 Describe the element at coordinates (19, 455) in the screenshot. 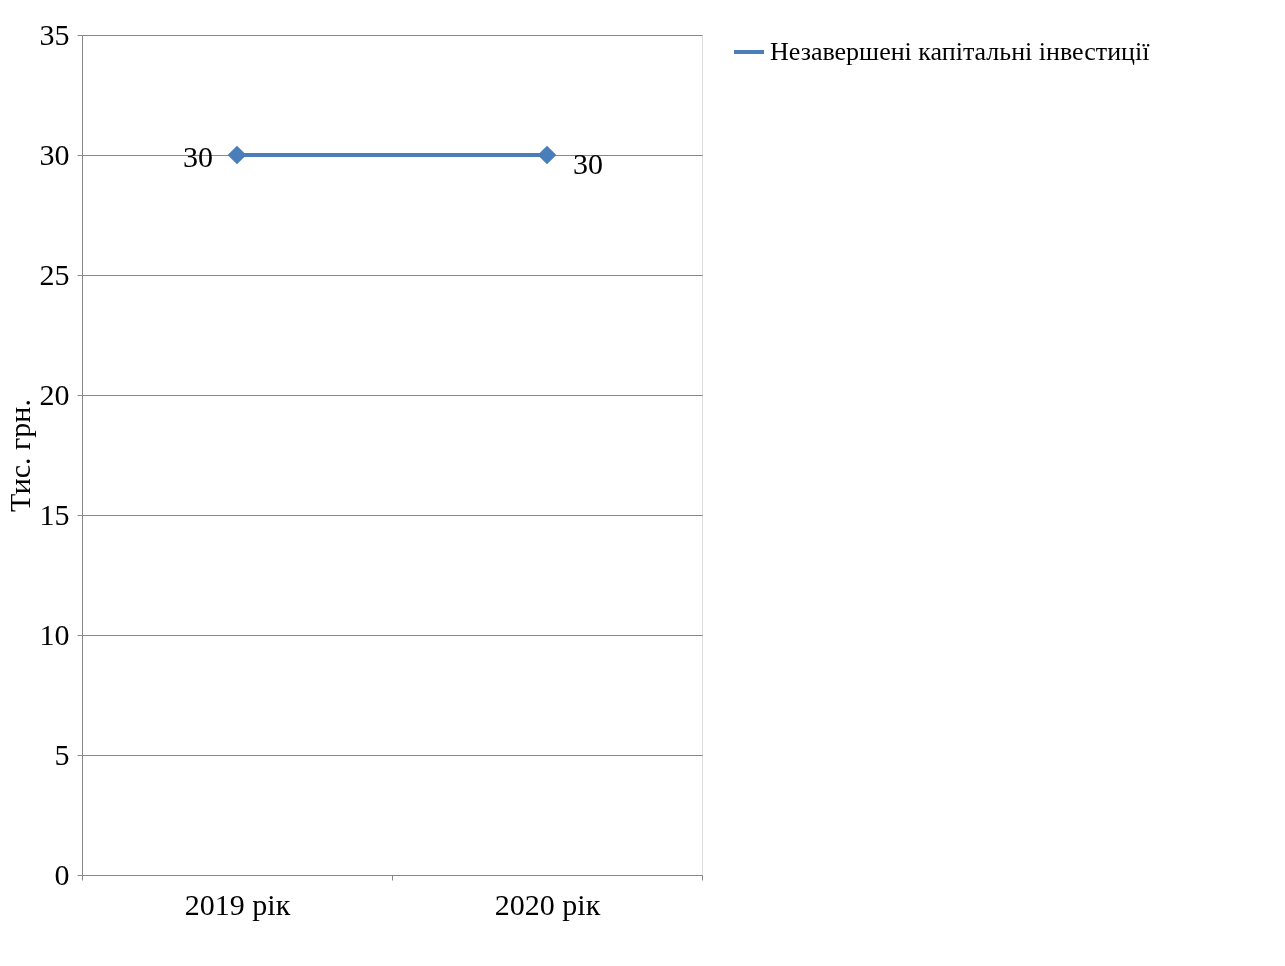

I see `y-axis-title: Тис. грн.` at that location.